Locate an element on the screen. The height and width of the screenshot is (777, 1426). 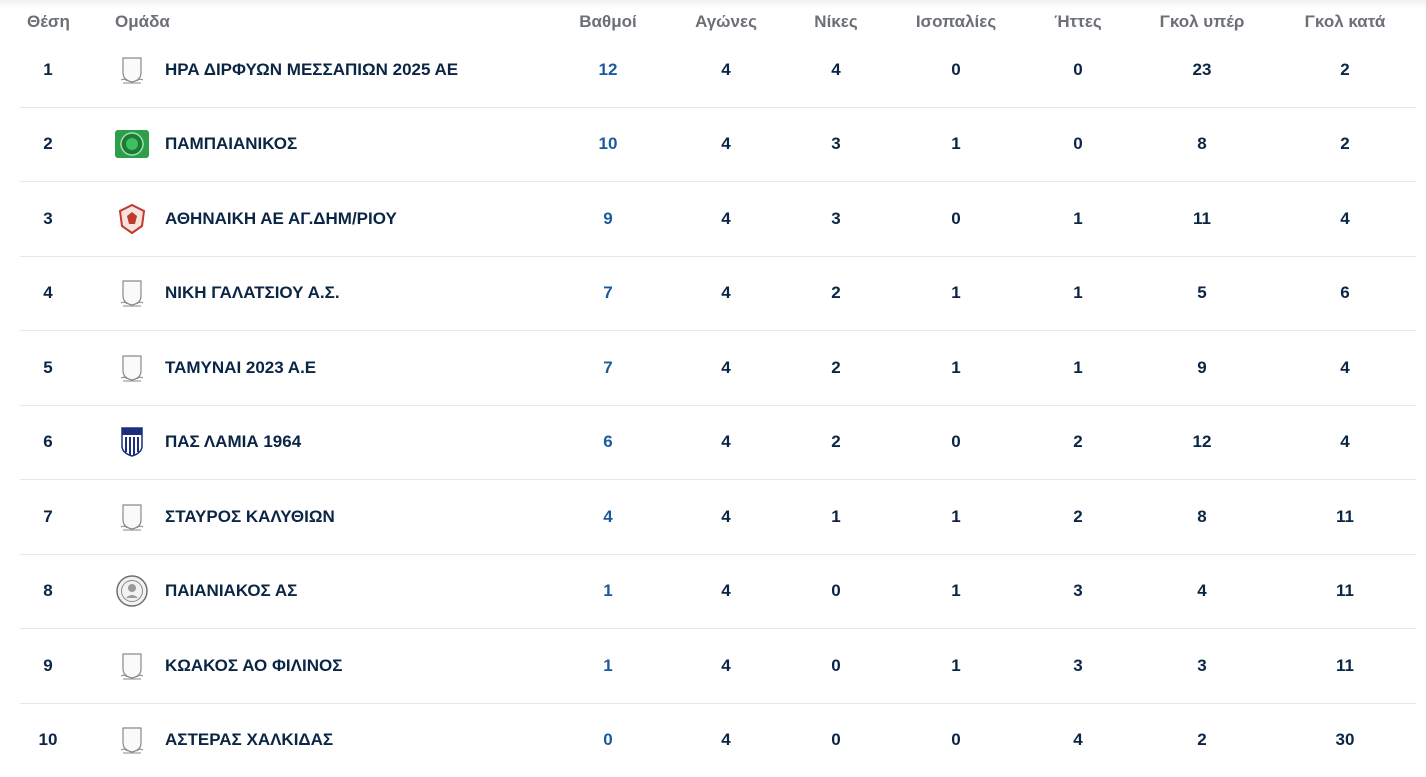
points-cell: 4 is located at coordinates (608, 517).